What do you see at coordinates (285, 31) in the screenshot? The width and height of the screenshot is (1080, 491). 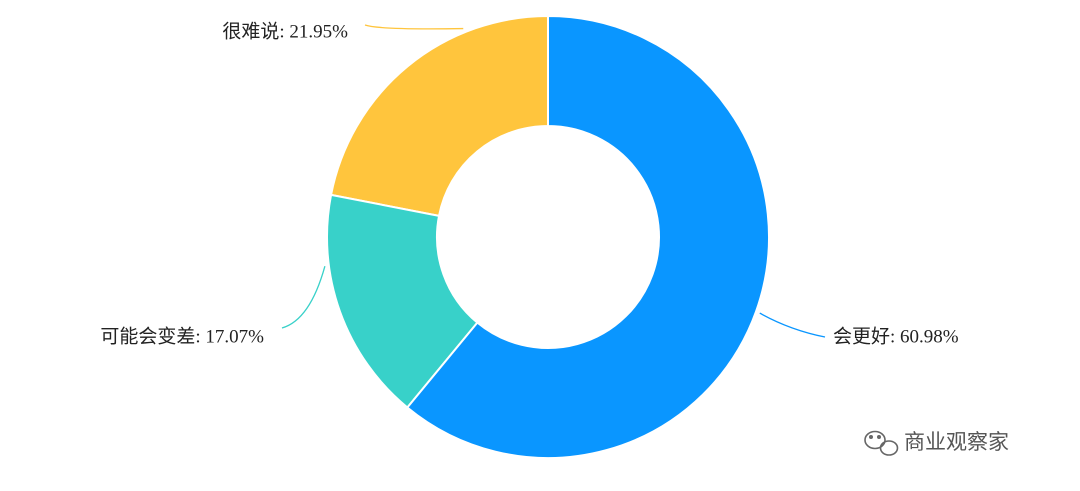 I see `slice-label: 很难说: 21.95%` at bounding box center [285, 31].